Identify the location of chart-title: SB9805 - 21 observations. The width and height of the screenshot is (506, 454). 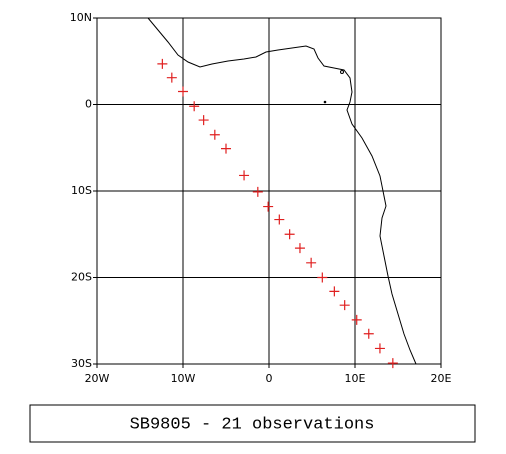
(252, 424).